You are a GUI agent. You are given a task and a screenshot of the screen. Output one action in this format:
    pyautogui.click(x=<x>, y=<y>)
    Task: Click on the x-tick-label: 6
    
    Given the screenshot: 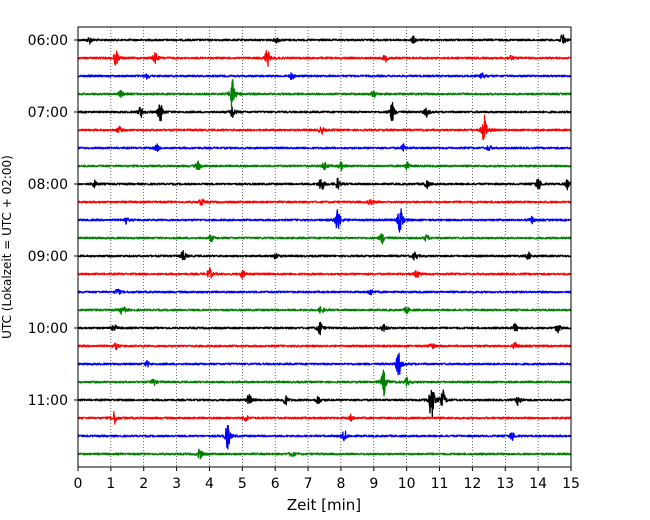 What is the action you would take?
    pyautogui.click(x=275, y=484)
    